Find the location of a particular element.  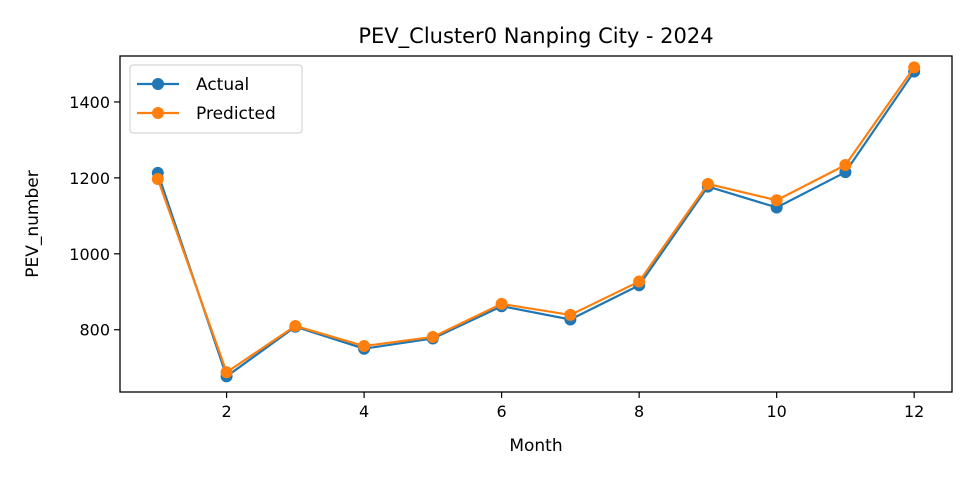

y-axis-label: PEV_number is located at coordinates (33, 223).